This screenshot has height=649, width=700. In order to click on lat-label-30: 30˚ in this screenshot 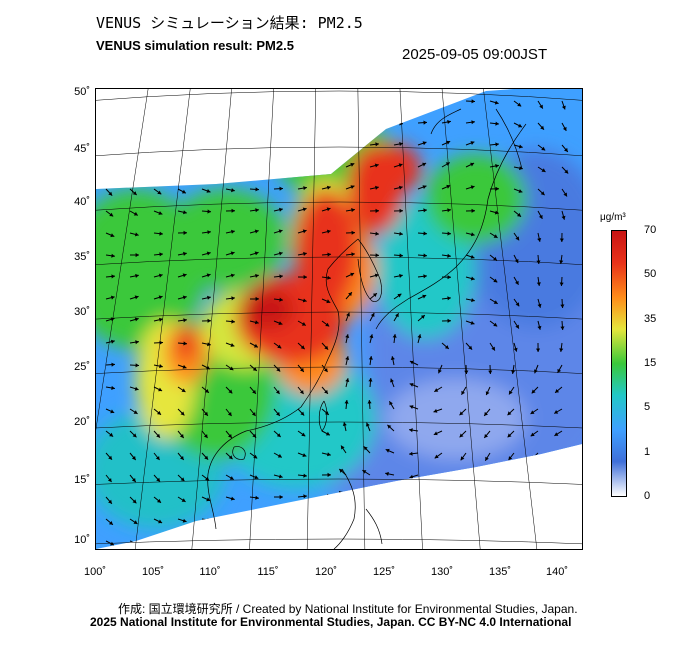, I will do `click(82, 312)`.